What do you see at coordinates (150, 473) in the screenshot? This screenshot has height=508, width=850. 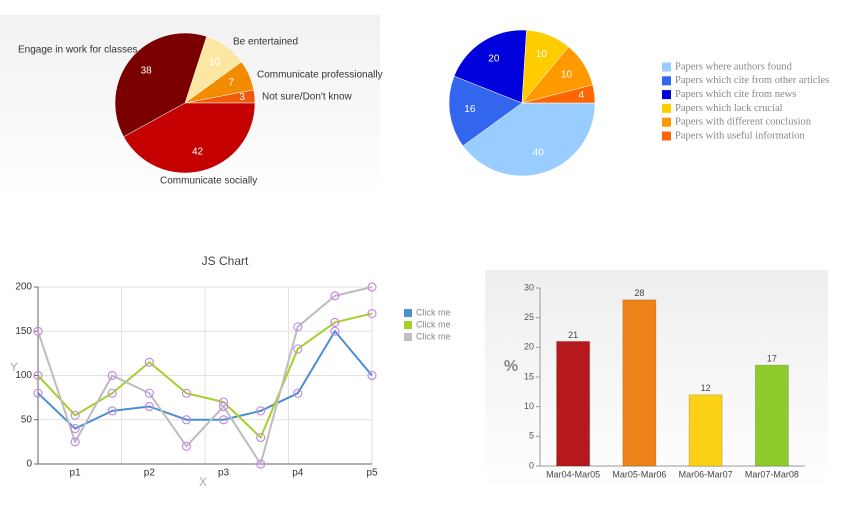 I see `x-tick-label: p2` at bounding box center [150, 473].